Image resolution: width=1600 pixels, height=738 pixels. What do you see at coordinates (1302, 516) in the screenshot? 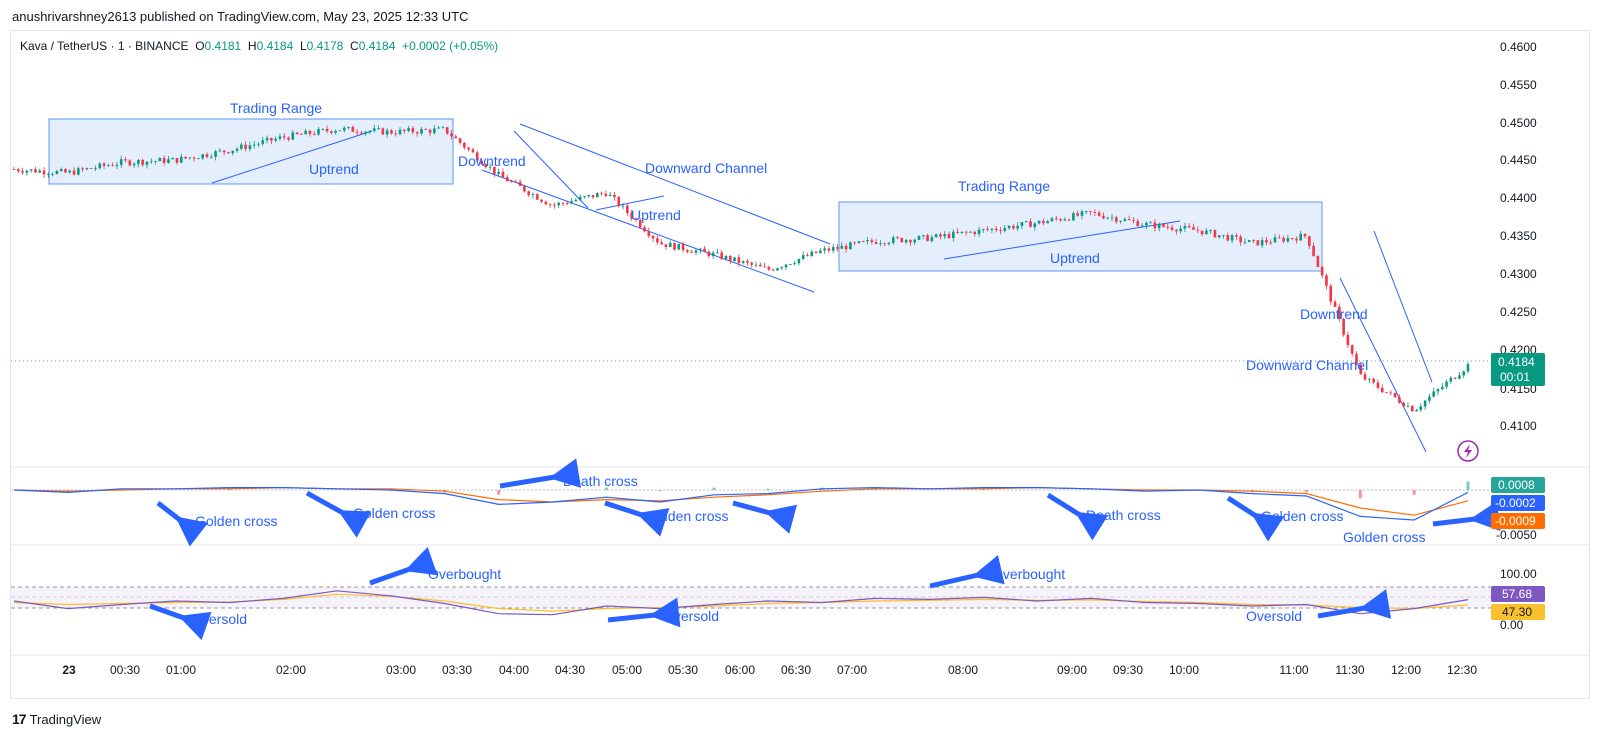
I see `macd-note-6: Golden cross` at bounding box center [1302, 516].